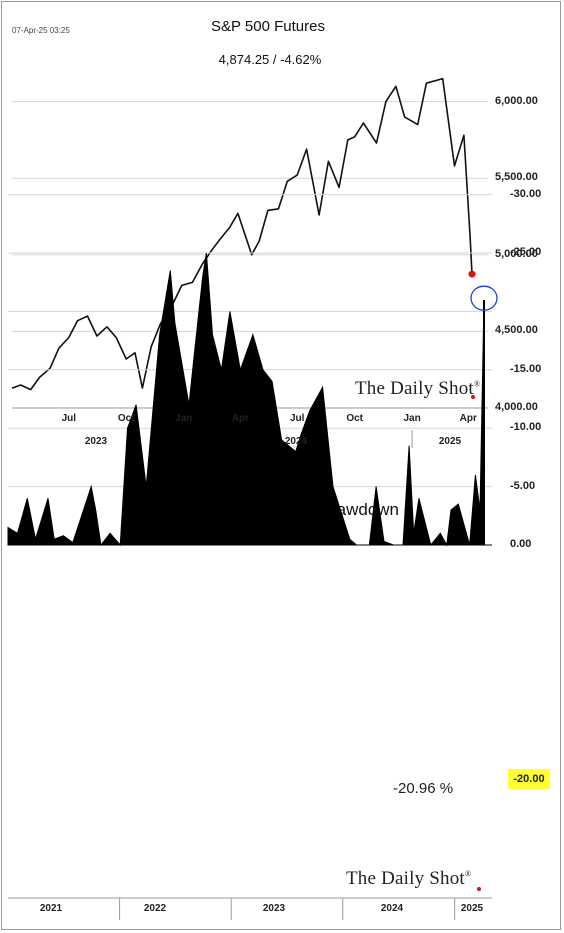 The width and height of the screenshot is (564, 933). I want to click on price-y-tick-label: 6,000.00, so click(516, 100).